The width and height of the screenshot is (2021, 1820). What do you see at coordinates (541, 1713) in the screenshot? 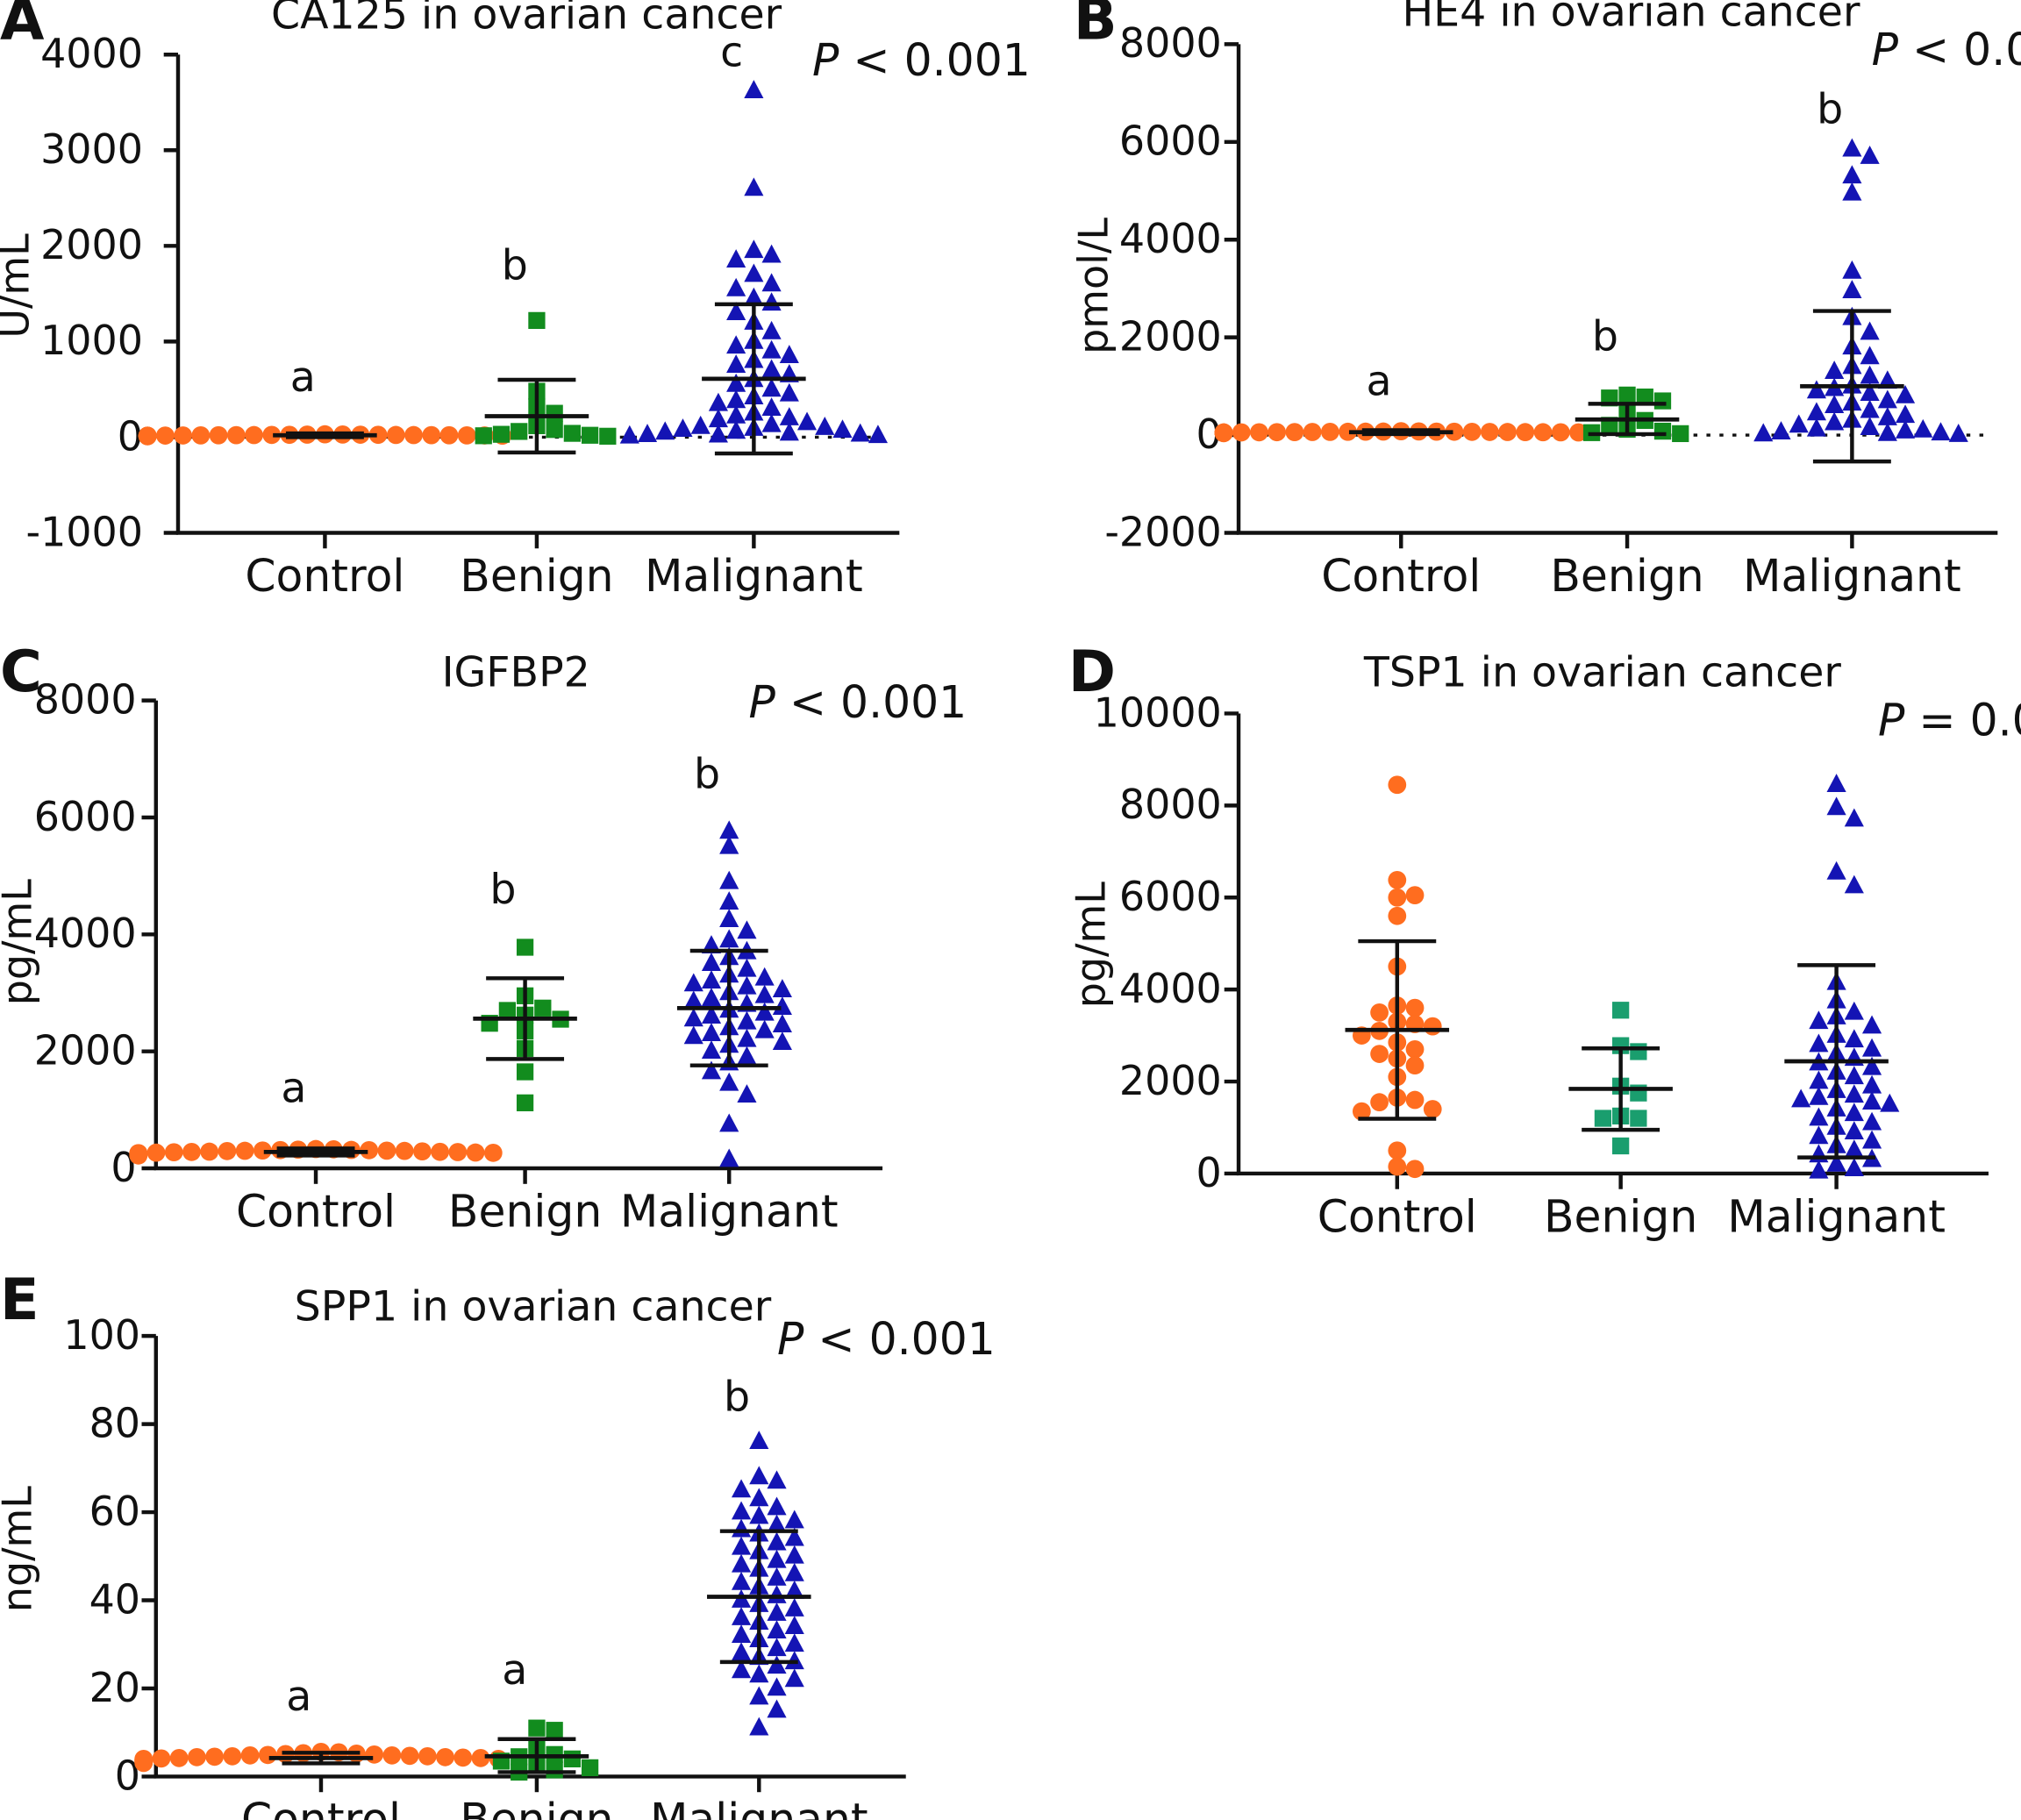
I see `series-benign: a` at bounding box center [541, 1713].